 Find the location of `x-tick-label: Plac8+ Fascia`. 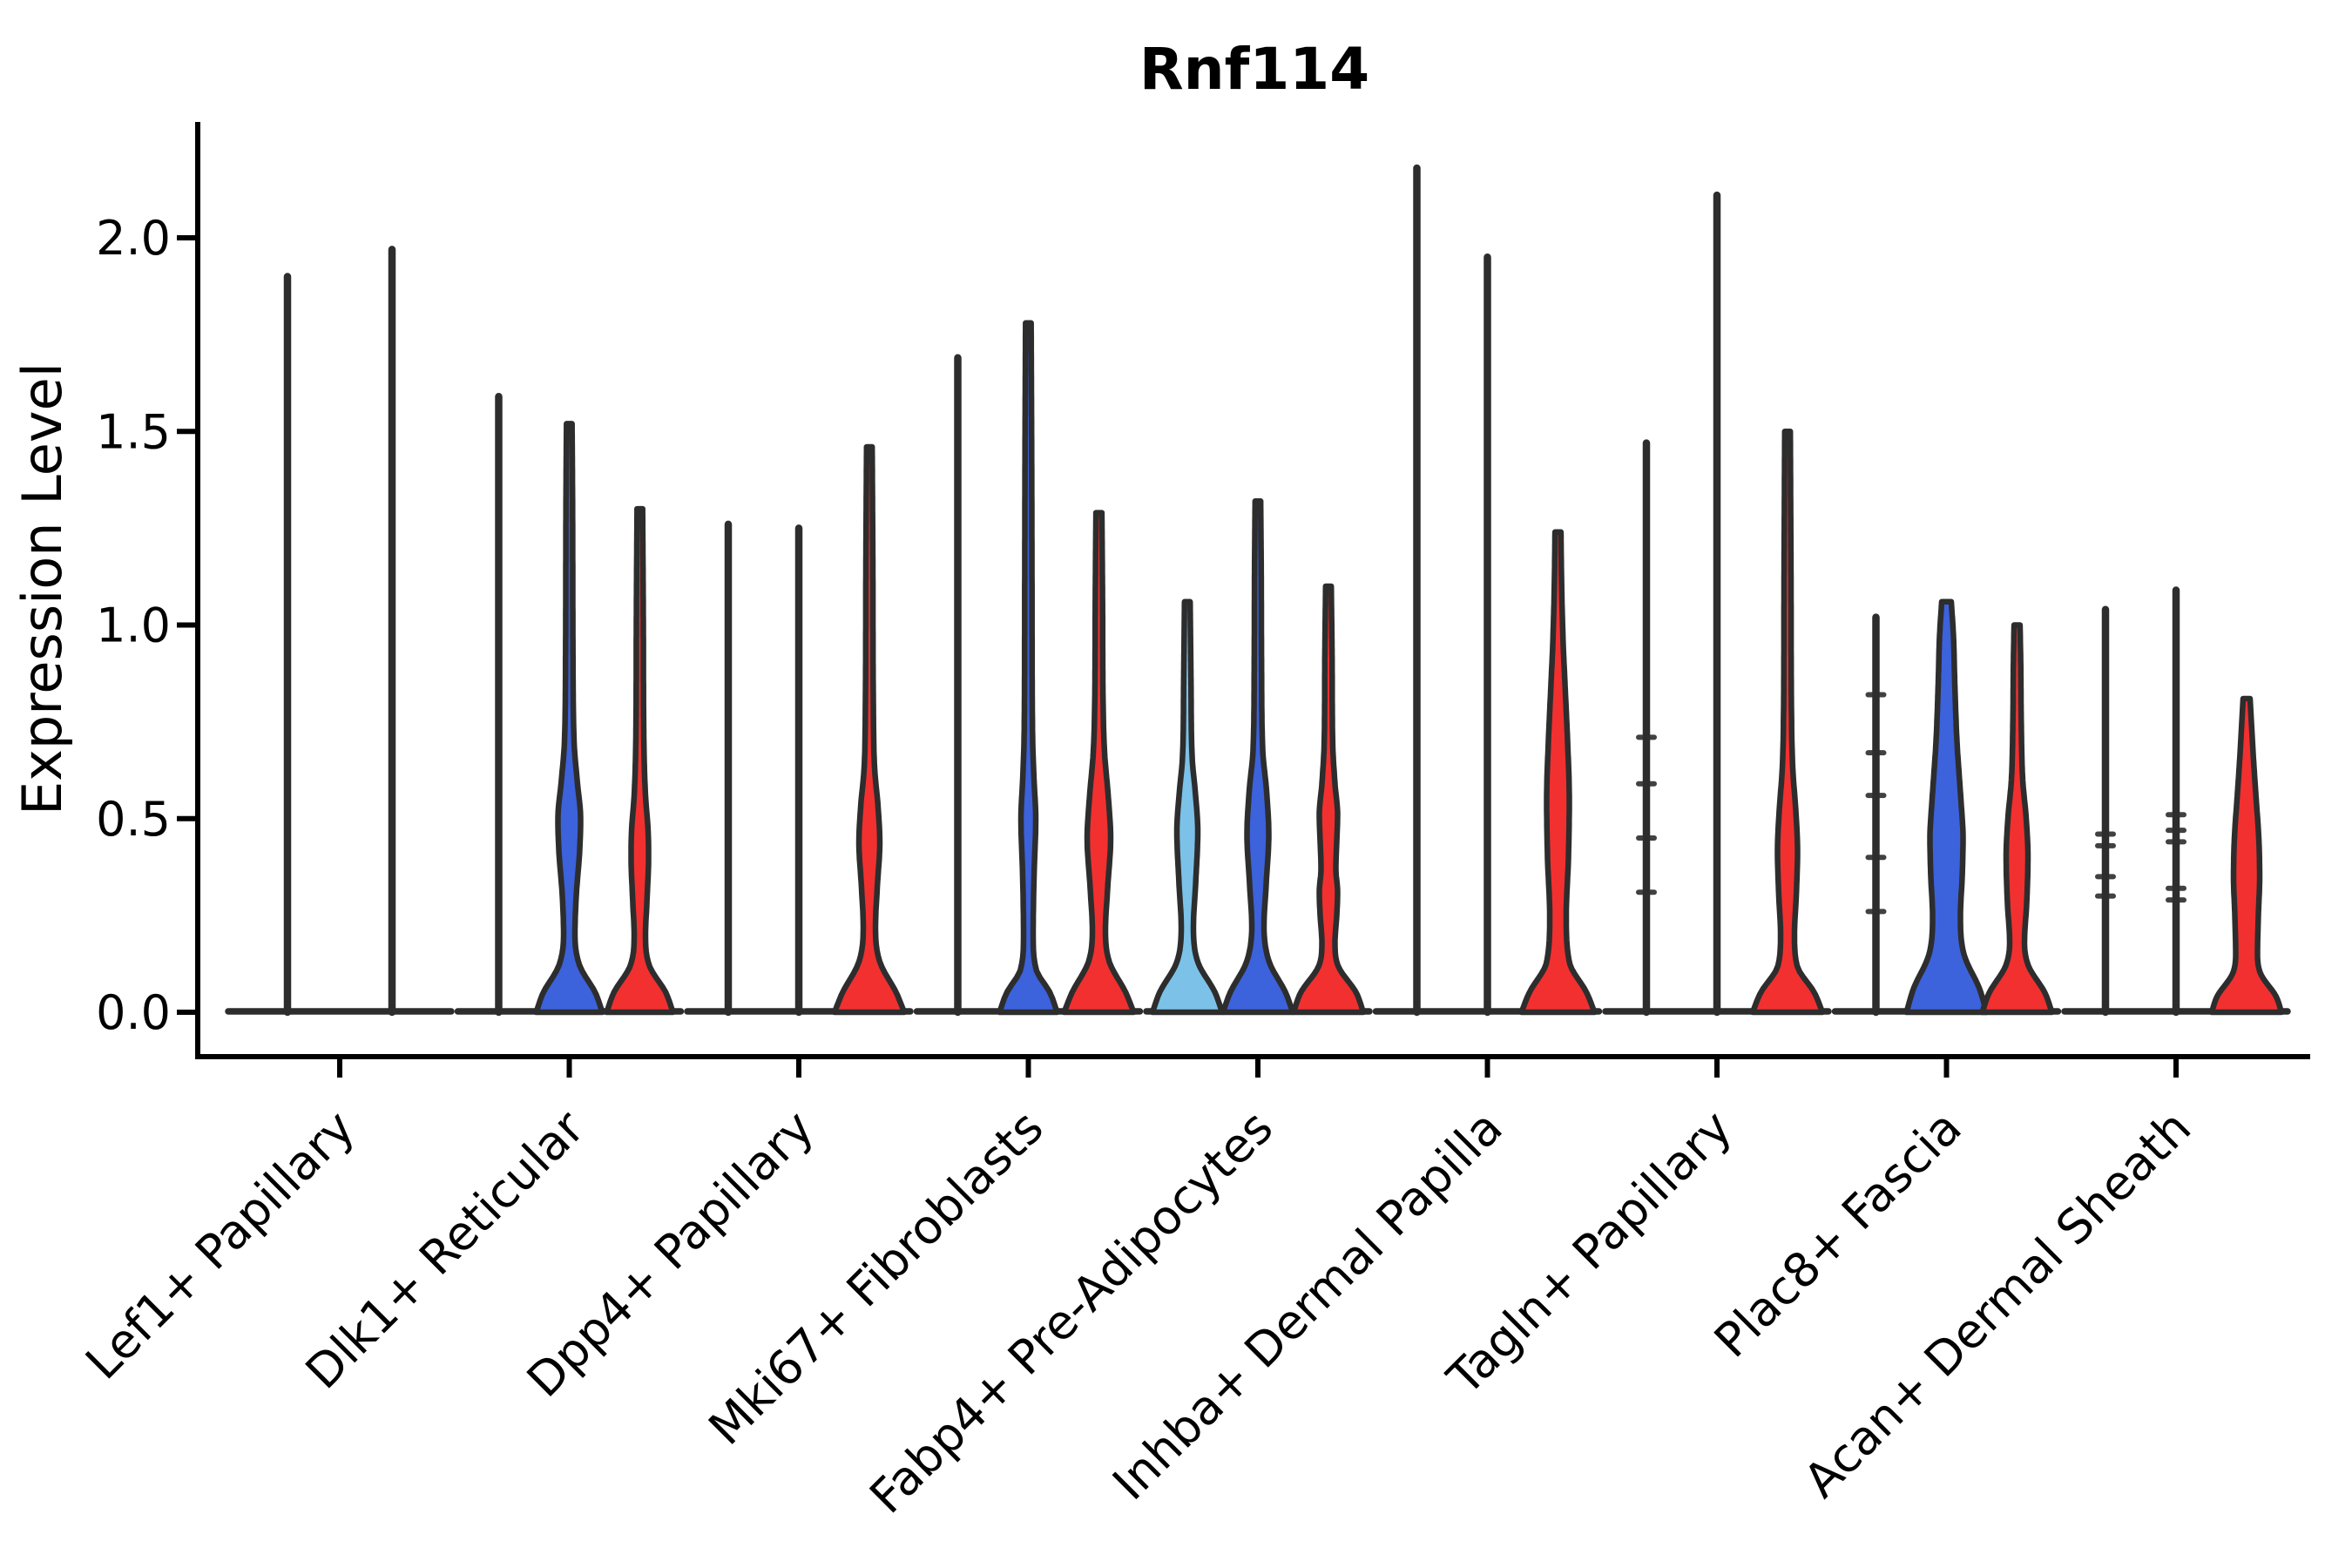

x-tick-label: Plac8+ Fascia is located at coordinates (1838, 1234).